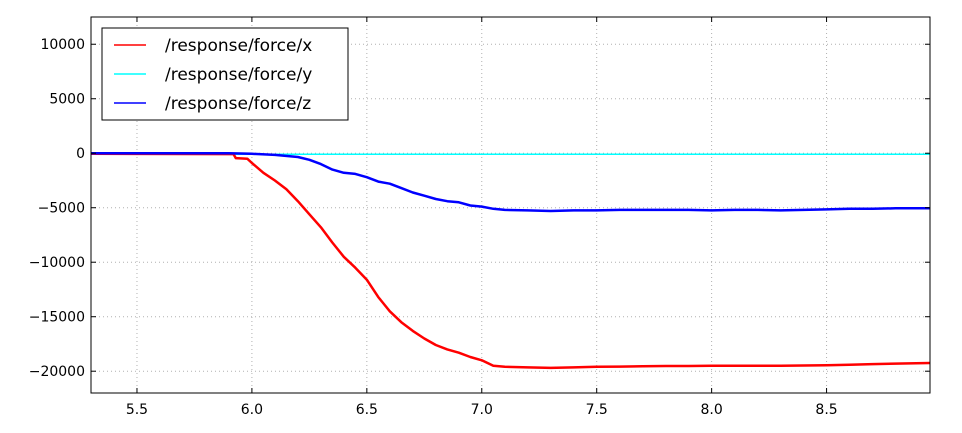  I want to click on y-tick-label: −5000, so click(61, 209).